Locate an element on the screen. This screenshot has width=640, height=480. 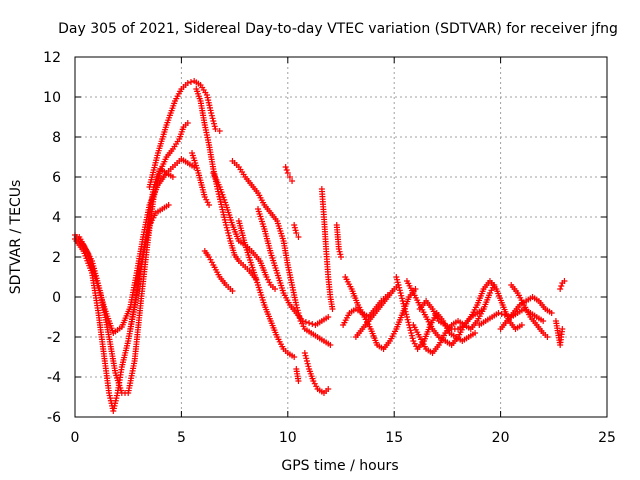
y-tick-label: 4 is located at coordinates (56, 218).